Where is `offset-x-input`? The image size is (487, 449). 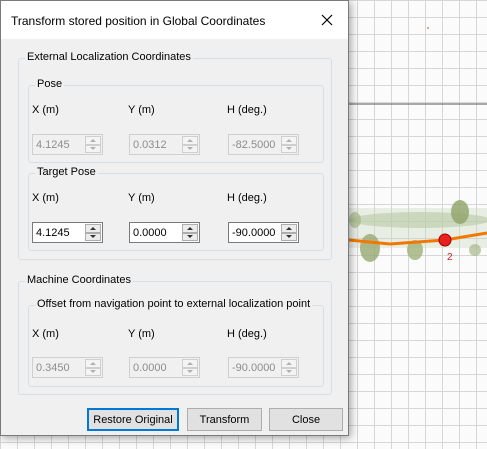
offset-x-input is located at coordinates (59, 367).